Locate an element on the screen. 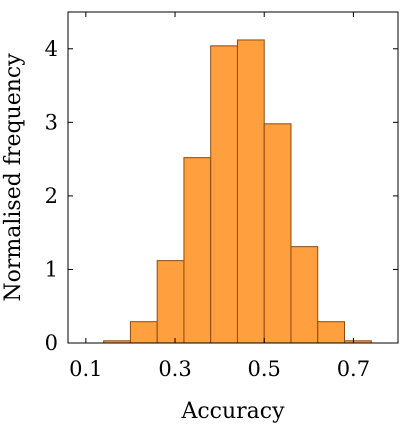 The width and height of the screenshot is (400, 426). y-tick-label: 3 is located at coordinates (51, 122).